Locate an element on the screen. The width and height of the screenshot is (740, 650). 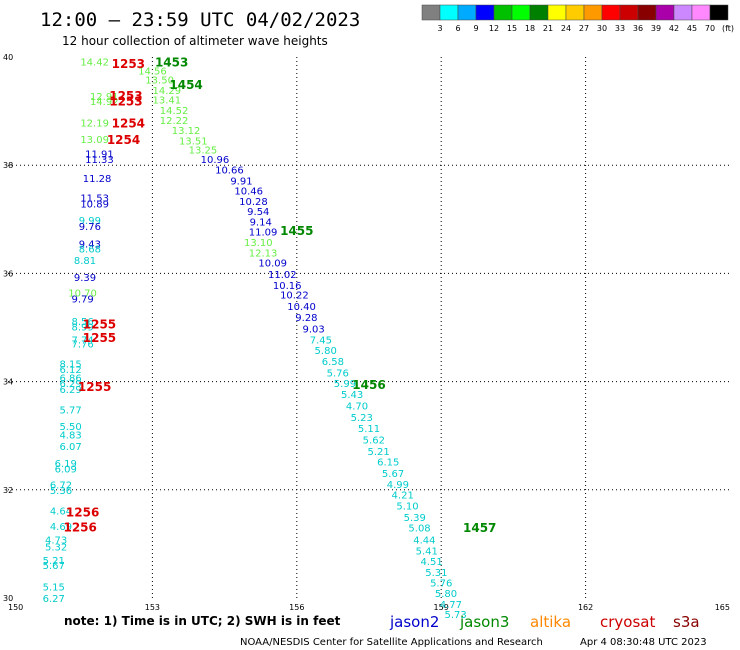
wave-height-value: 5.41 is located at coordinates (427, 551).